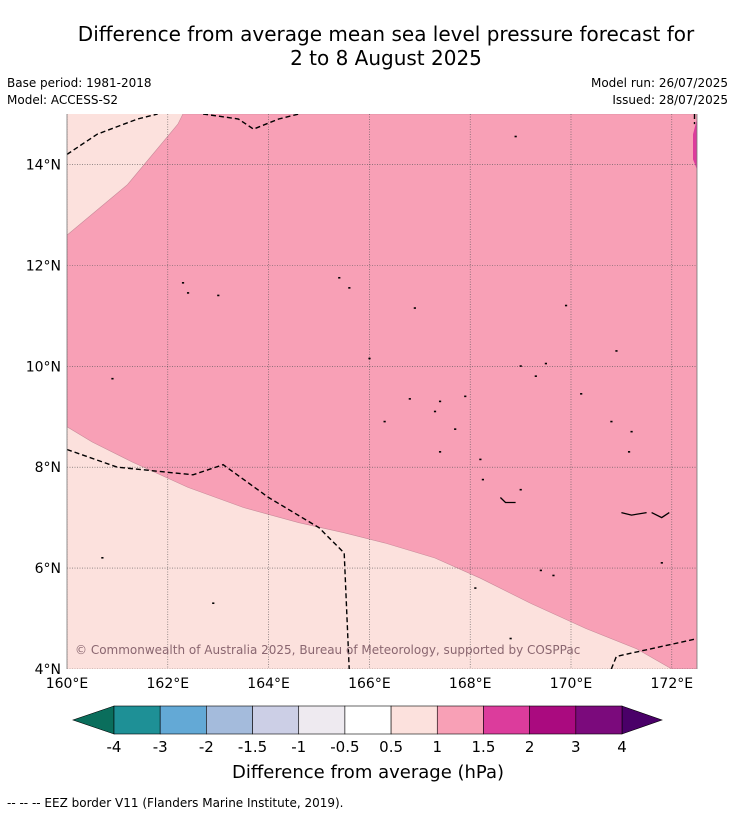 The image size is (736, 816). I want to click on colorbar-tick-label: 4, so click(622, 747).